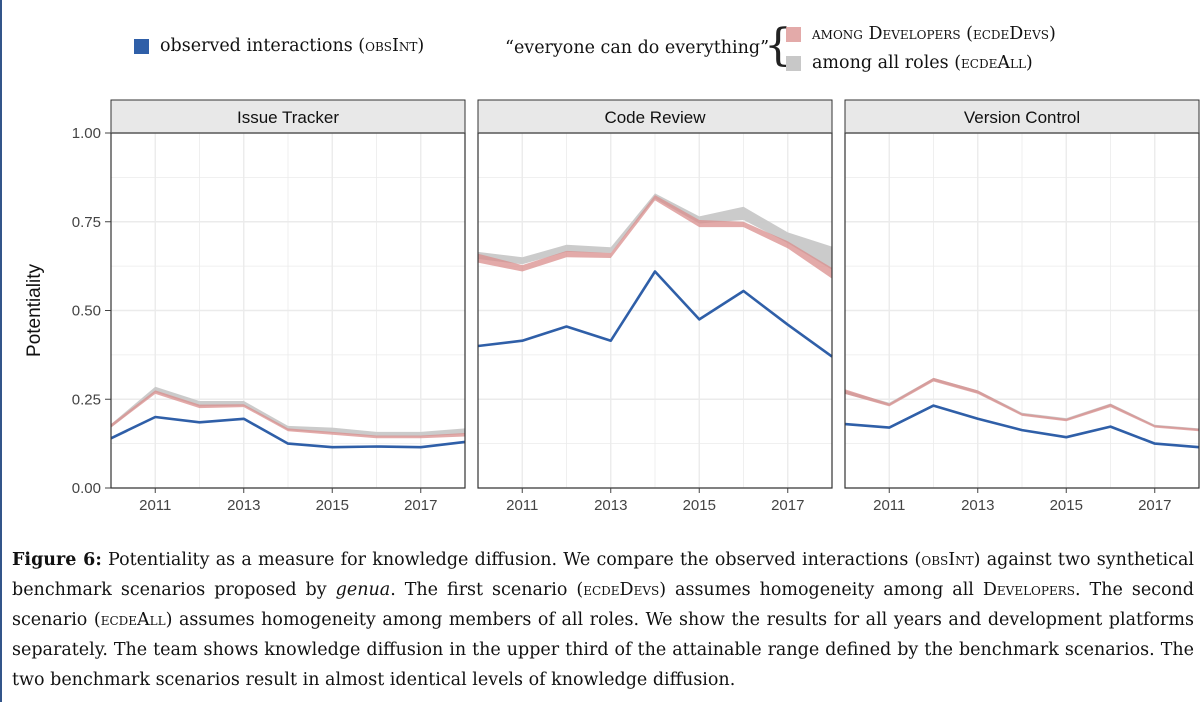 This screenshot has height=702, width=1200. Describe the element at coordinates (947, 560) in the screenshot. I see `caption-code-obsint: obsInt` at that location.